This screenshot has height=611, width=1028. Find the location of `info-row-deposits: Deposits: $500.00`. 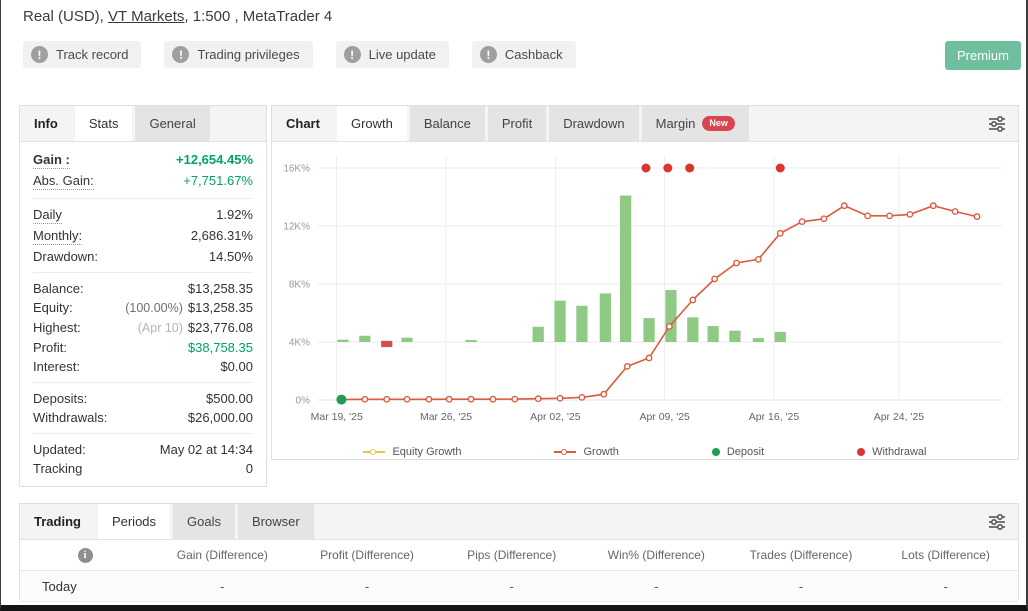

info-row-deposits: Deposits: $500.00 is located at coordinates (143, 398).